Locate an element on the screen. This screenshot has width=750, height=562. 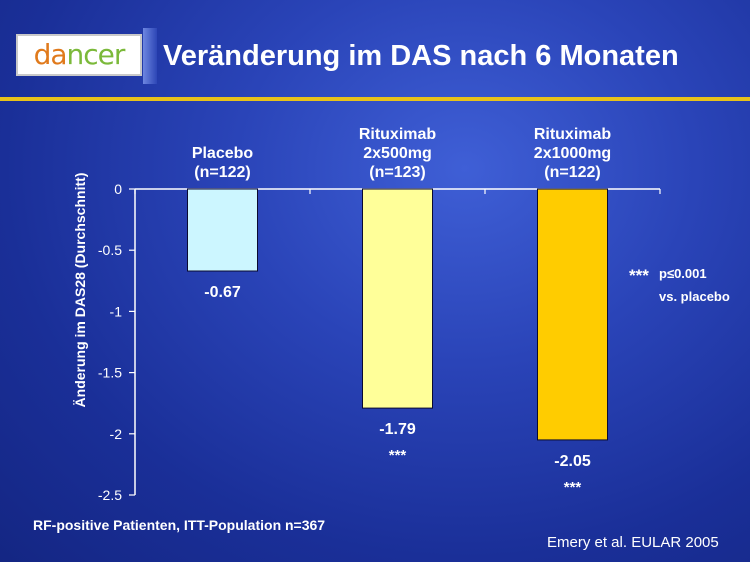
bar-value-label: -1.79 is located at coordinates (397, 429).